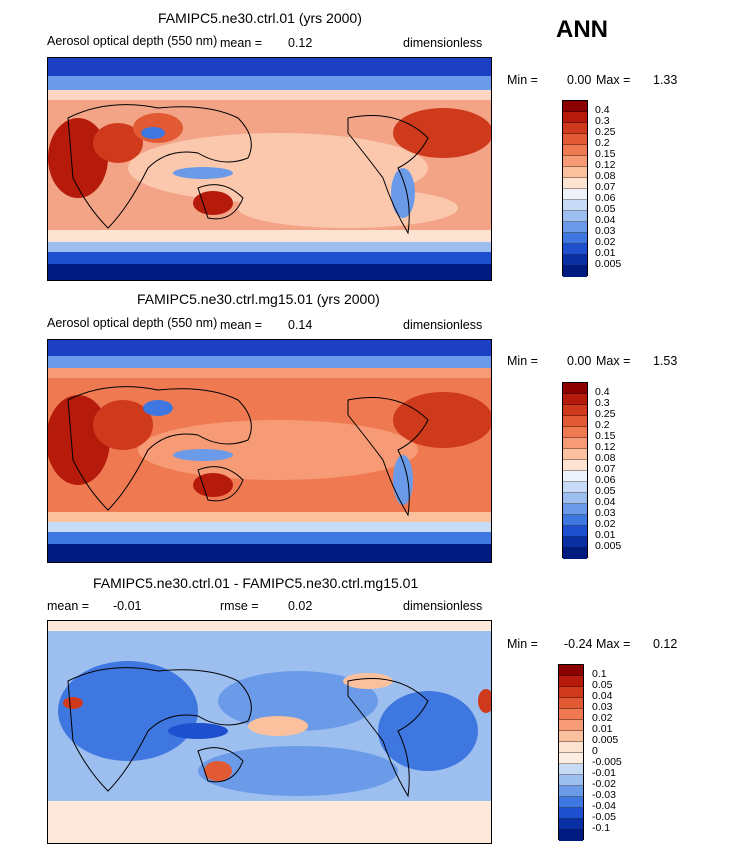 The width and height of the screenshot is (733, 855). What do you see at coordinates (300, 43) in the screenshot?
I see `panel-1-mean-value: 0.12` at bounding box center [300, 43].